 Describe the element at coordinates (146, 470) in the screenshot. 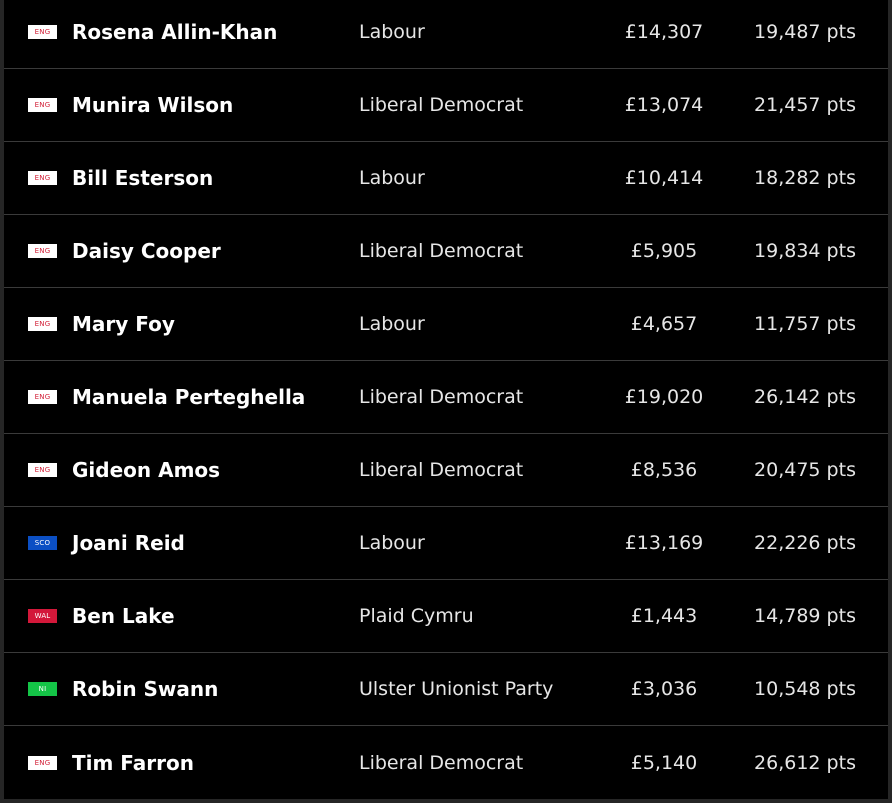

I see `player-name: Gideon Amos` at that location.